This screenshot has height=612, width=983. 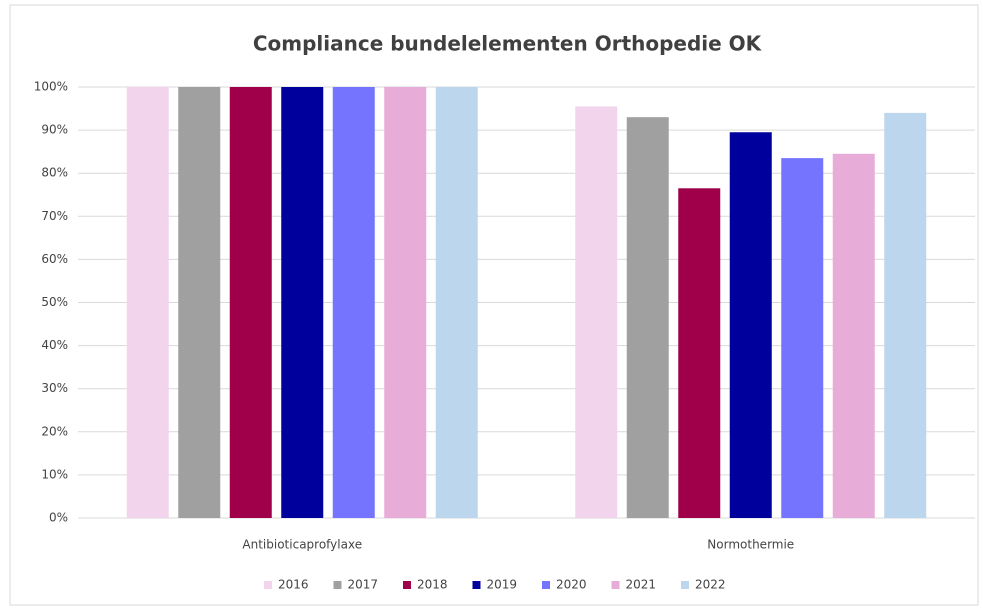 I want to click on x-tick-label: Normothermie, so click(x=750, y=545).